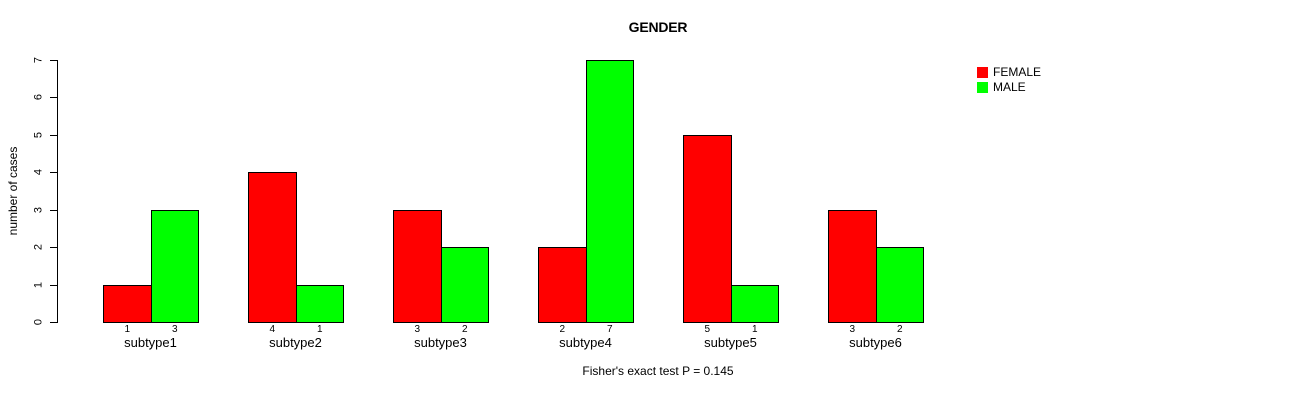 Image resolution: width=1290 pixels, height=400 pixels. What do you see at coordinates (609, 329) in the screenshot?
I see `bar-value-label: 7` at bounding box center [609, 329].